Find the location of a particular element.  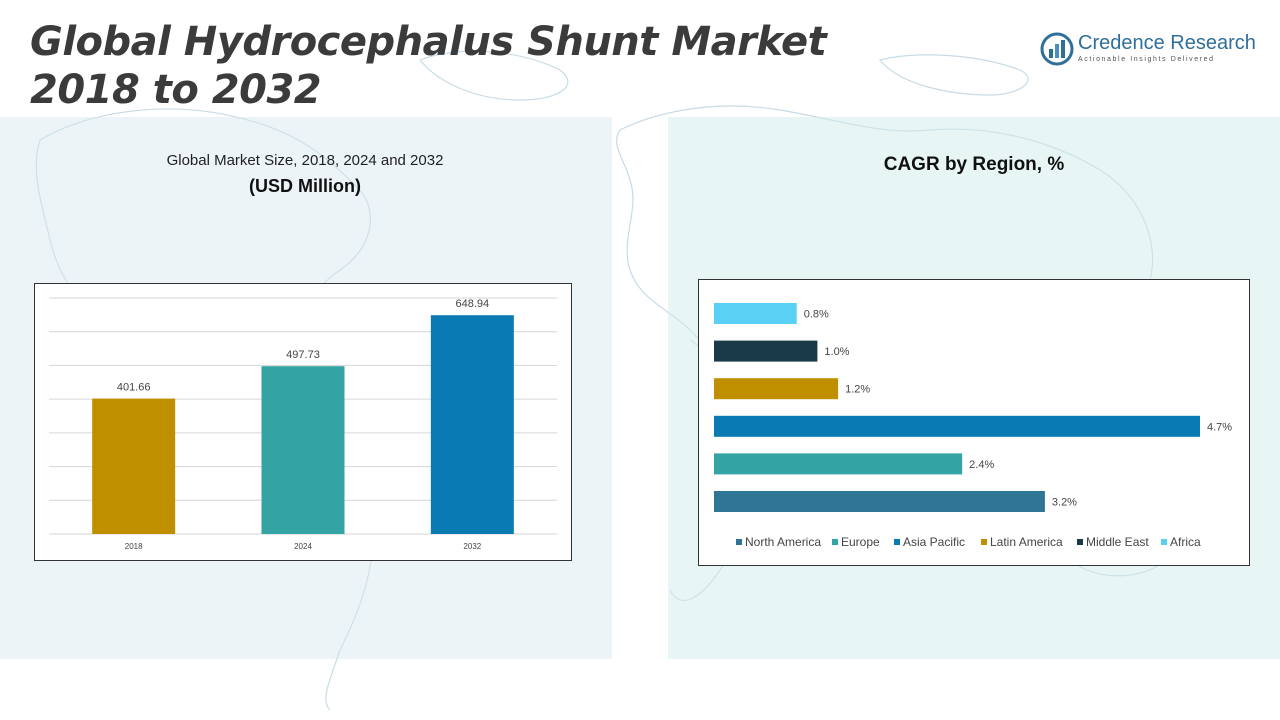

logo-icon is located at coordinates (1057, 49).